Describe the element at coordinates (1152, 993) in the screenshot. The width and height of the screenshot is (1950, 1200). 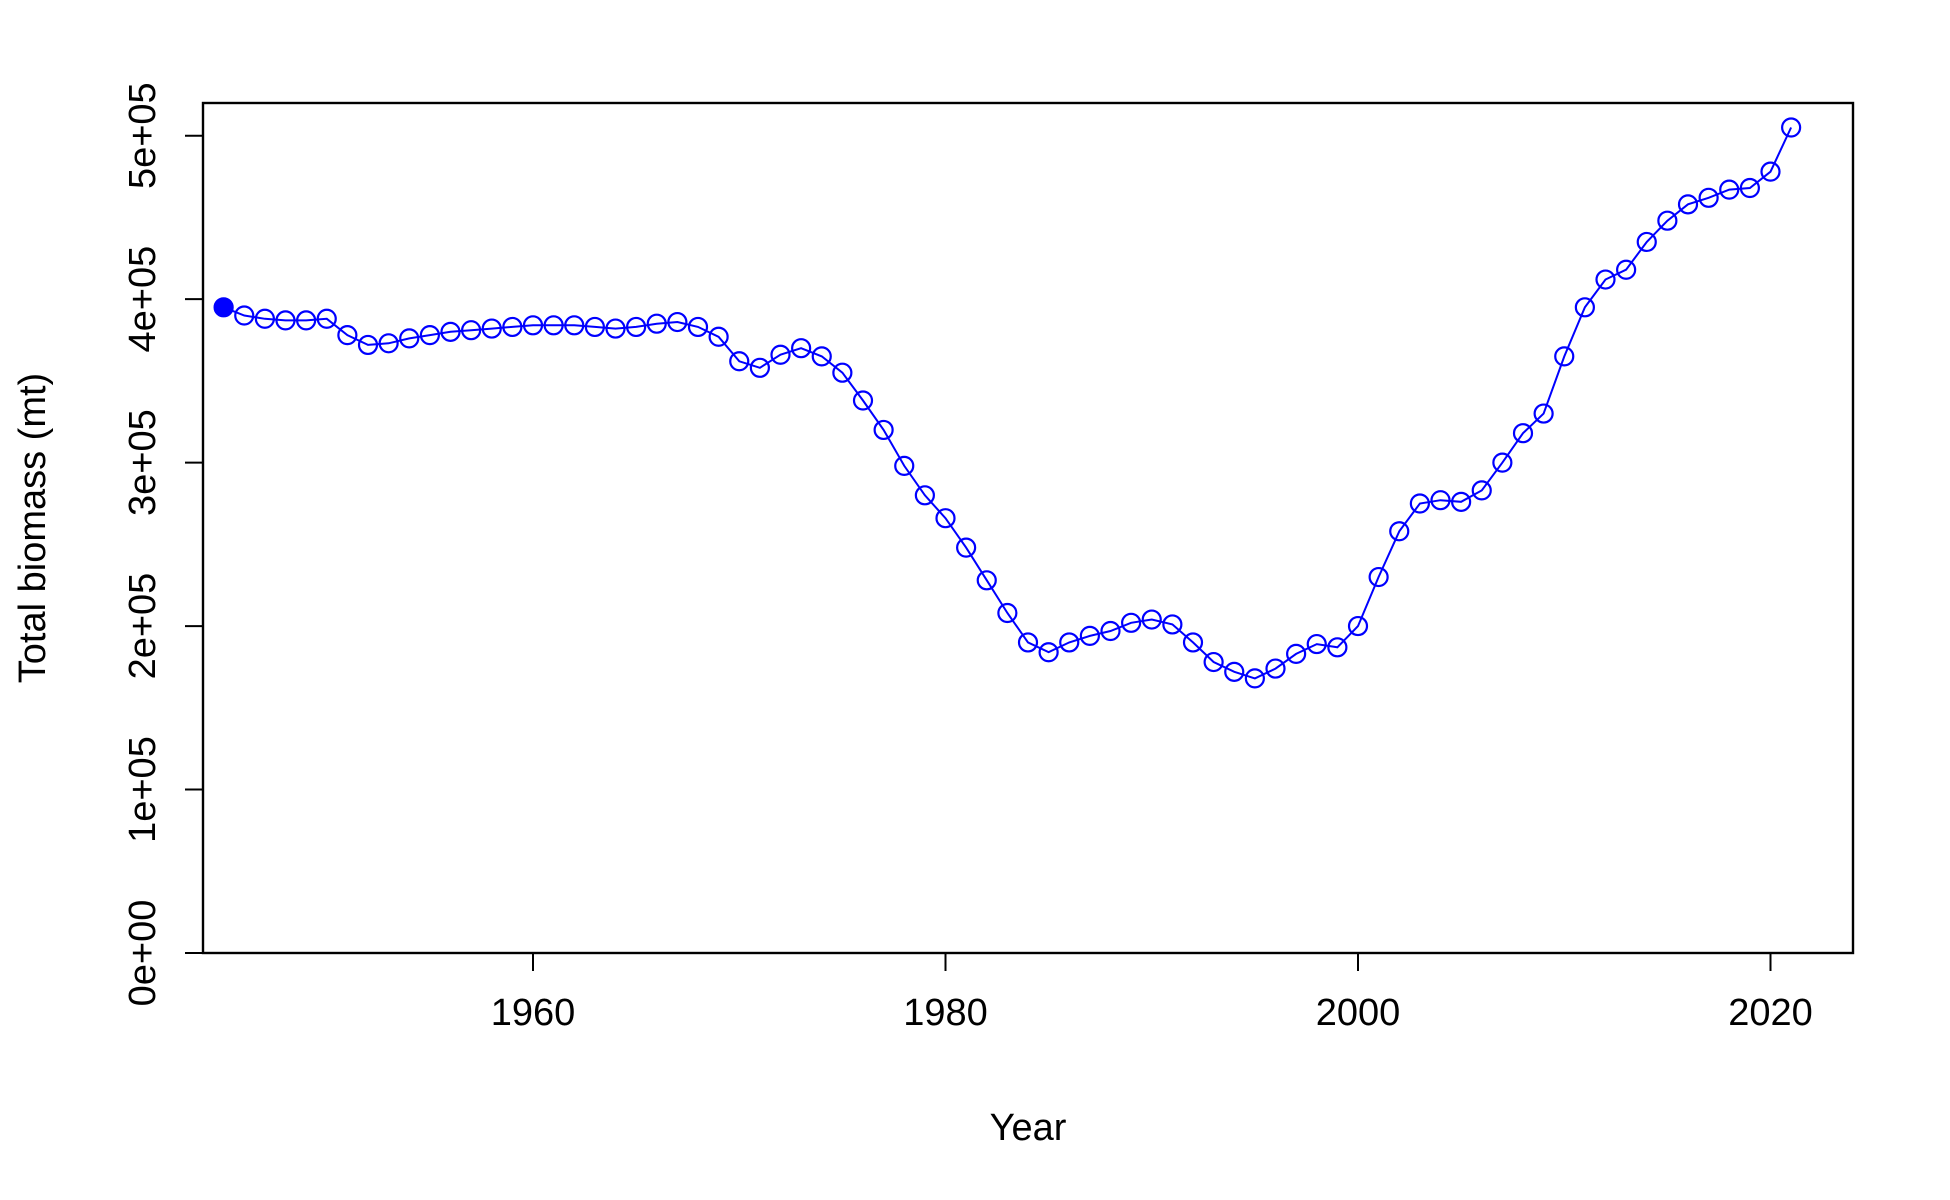
I see `x-axis: 1960 1980 2000 2020` at that location.